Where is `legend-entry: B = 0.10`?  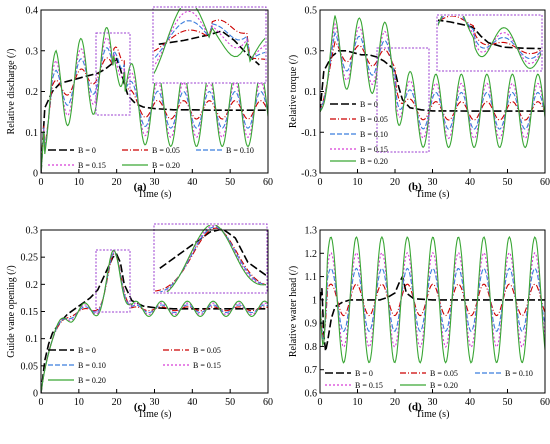
legend-entry: B = 0.10 is located at coordinates (225, 150).